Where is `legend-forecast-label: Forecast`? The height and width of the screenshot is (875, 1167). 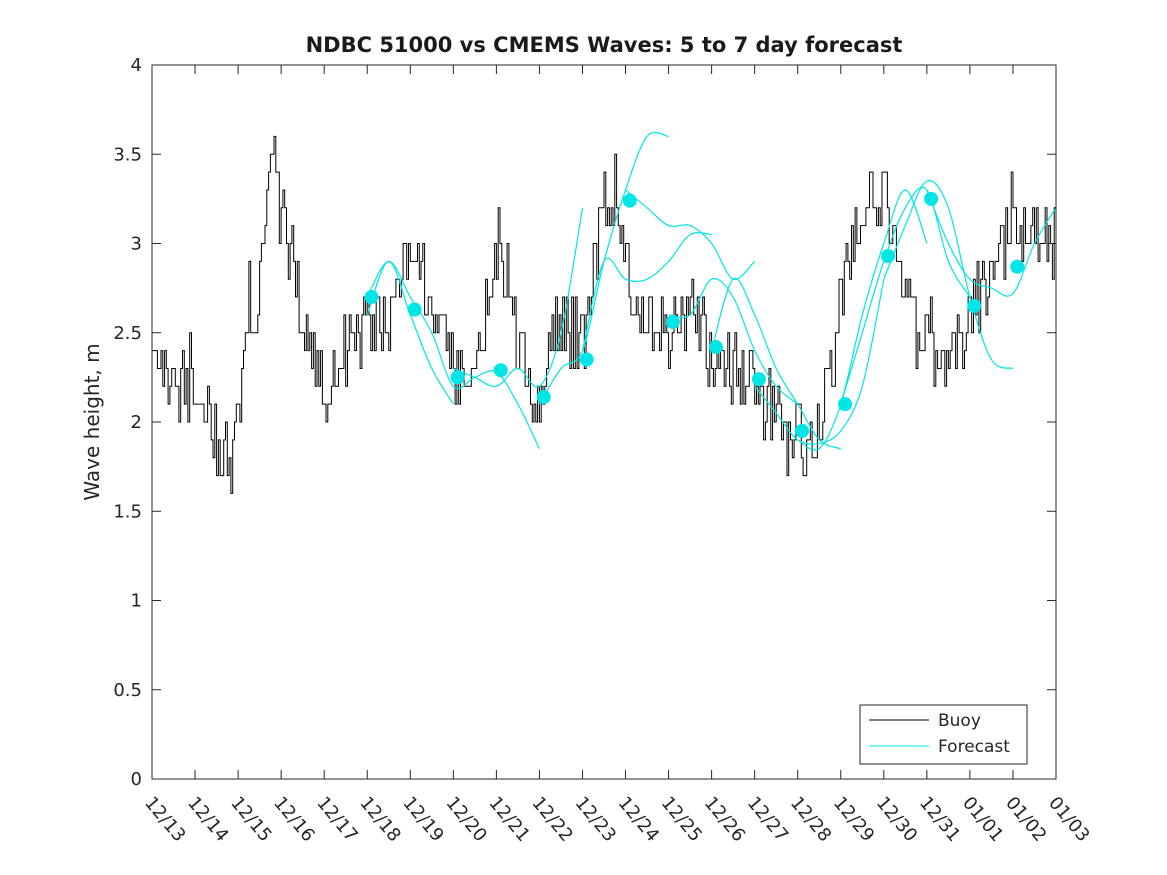
legend-forecast-label: Forecast is located at coordinates (974, 747).